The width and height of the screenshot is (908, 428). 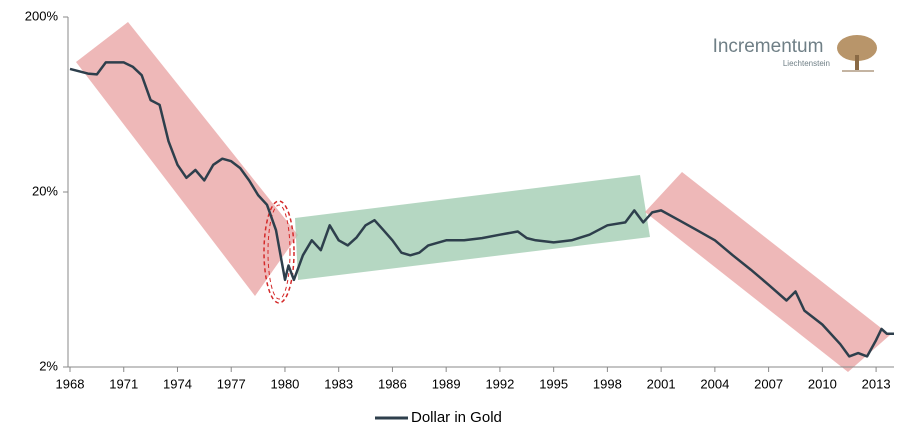 What do you see at coordinates (338, 383) in the screenshot?
I see `x-tick-label: 1983` at bounding box center [338, 383].